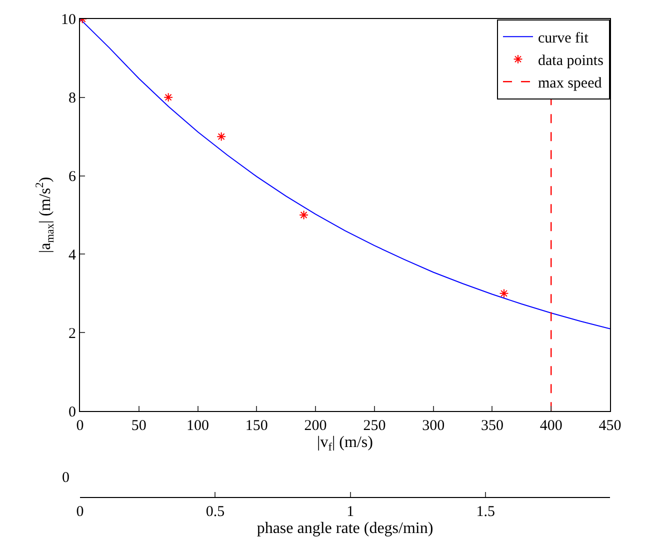 The image size is (659, 547). What do you see at coordinates (72, 334) in the screenshot?
I see `y-tick-label: 2` at bounding box center [72, 334].